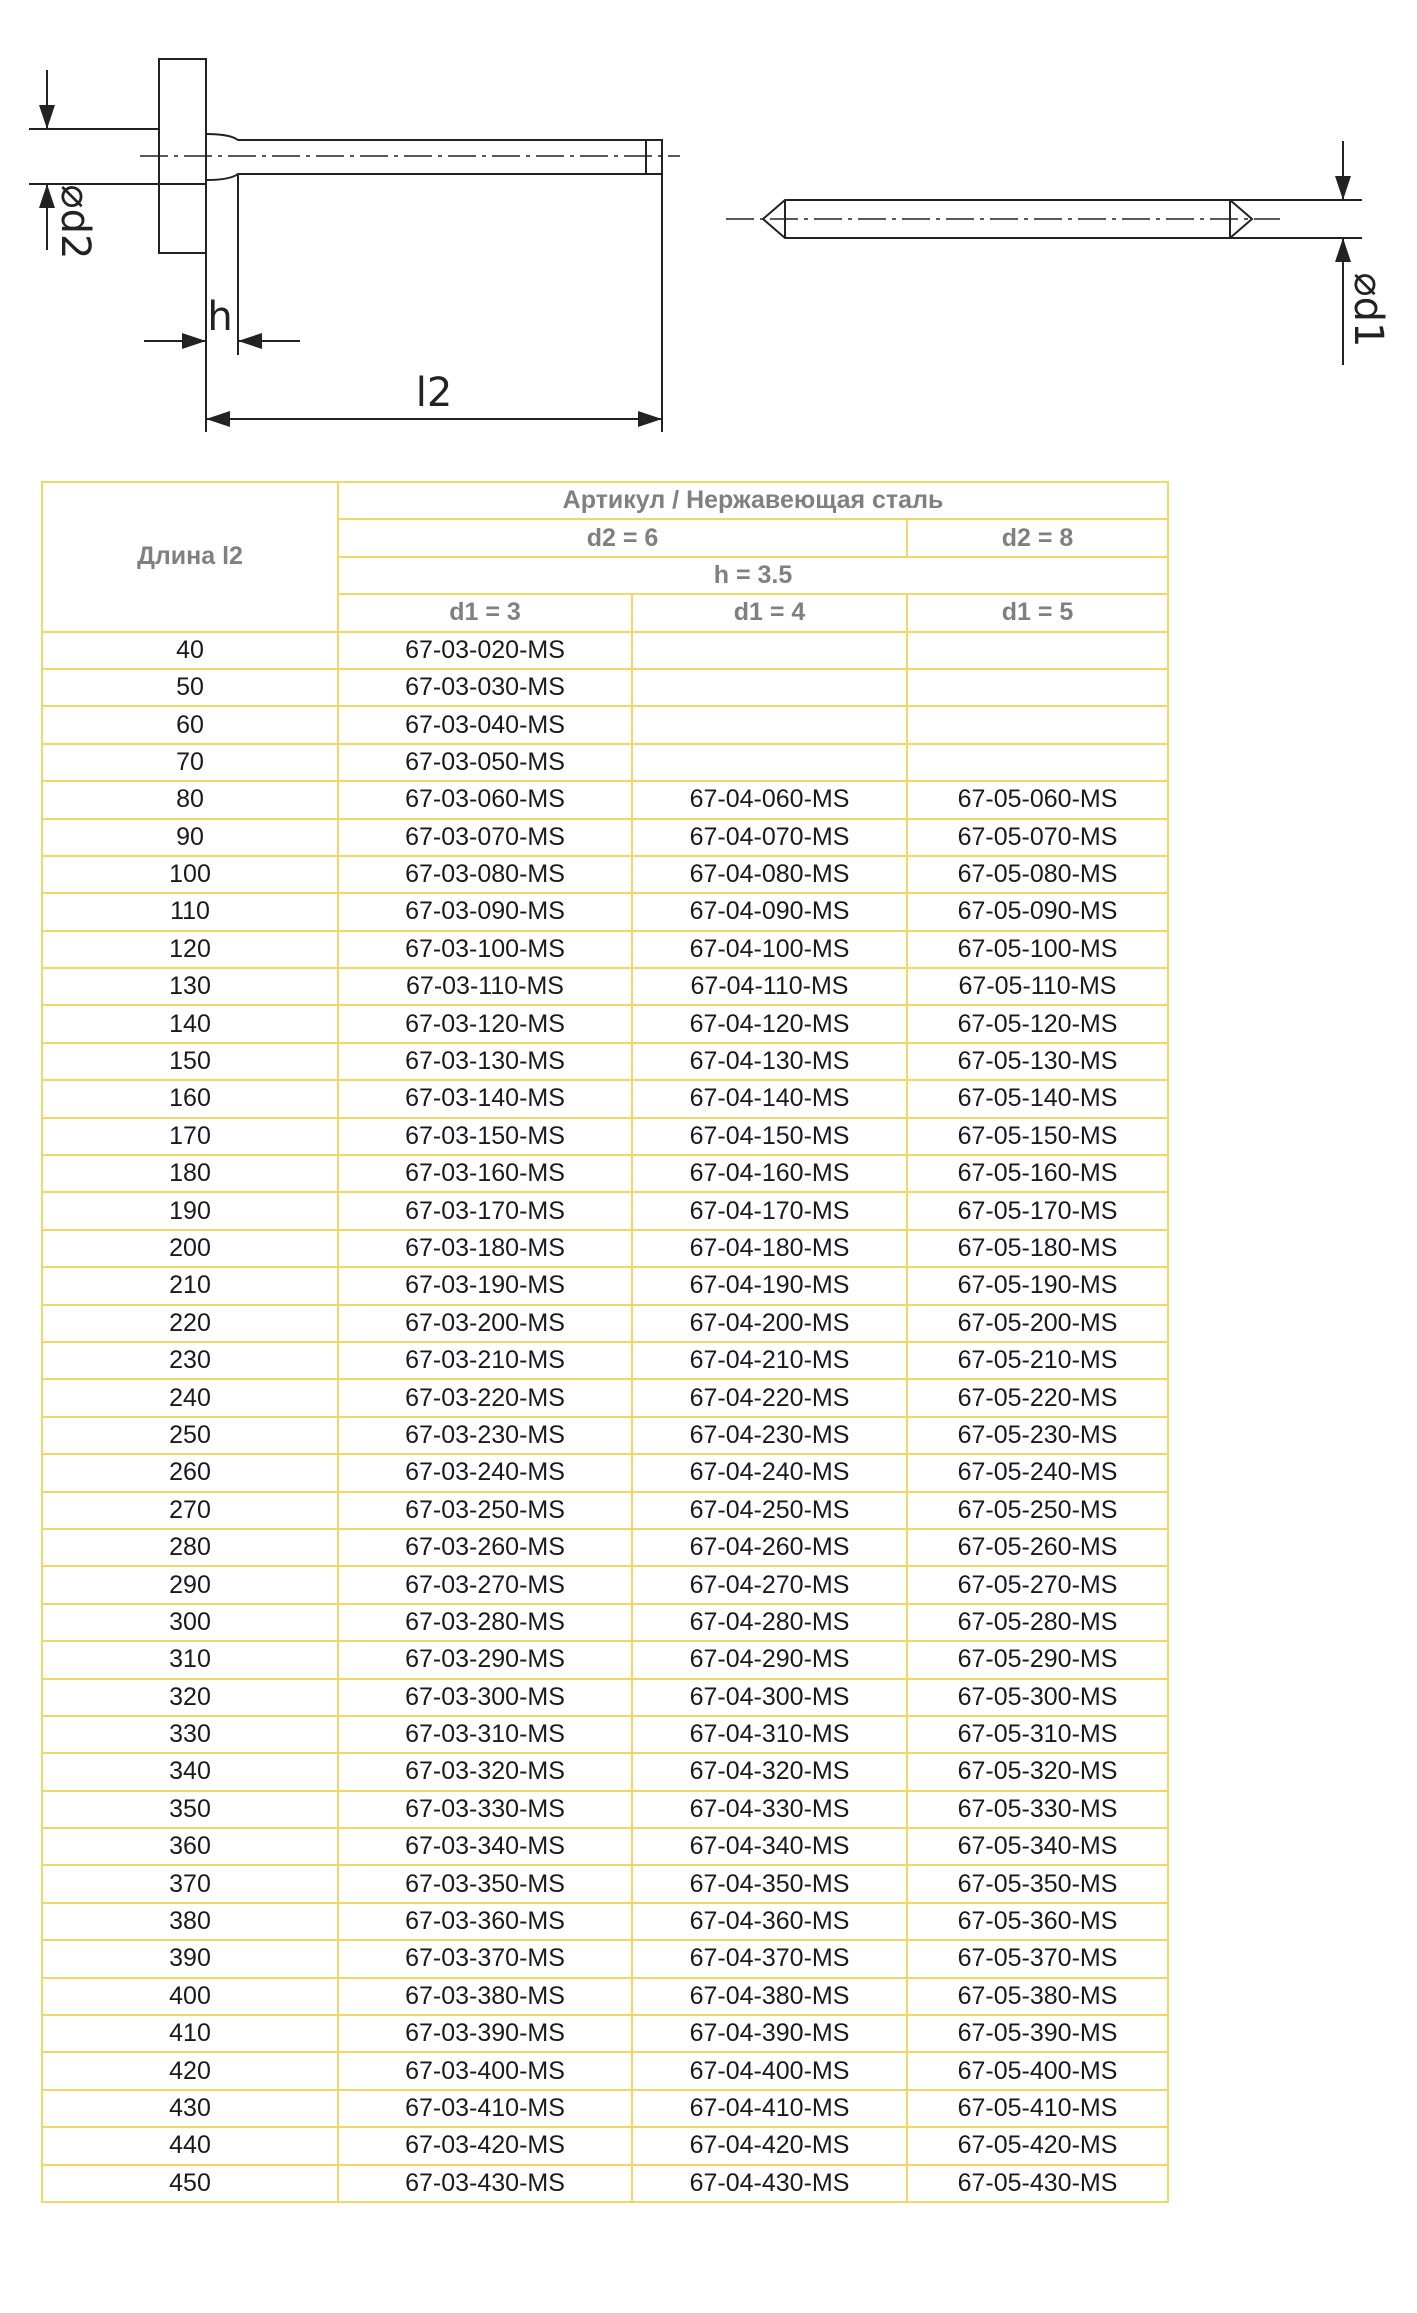 This screenshot has height=2313, width=1417. Describe the element at coordinates (190, 725) in the screenshot. I see `length-cell: 60` at that location.